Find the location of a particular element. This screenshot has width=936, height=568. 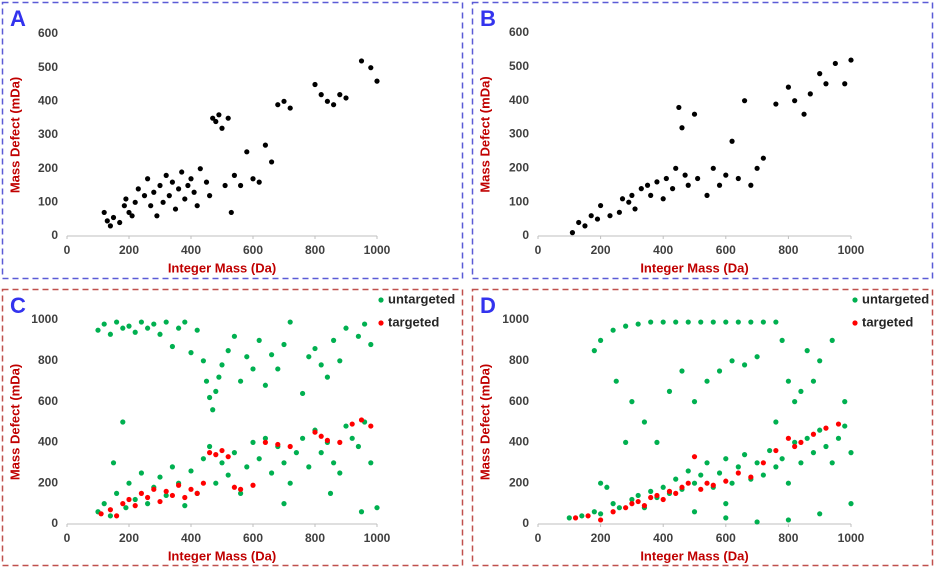

x-tick-label: 1000 is located at coordinates (377, 250).